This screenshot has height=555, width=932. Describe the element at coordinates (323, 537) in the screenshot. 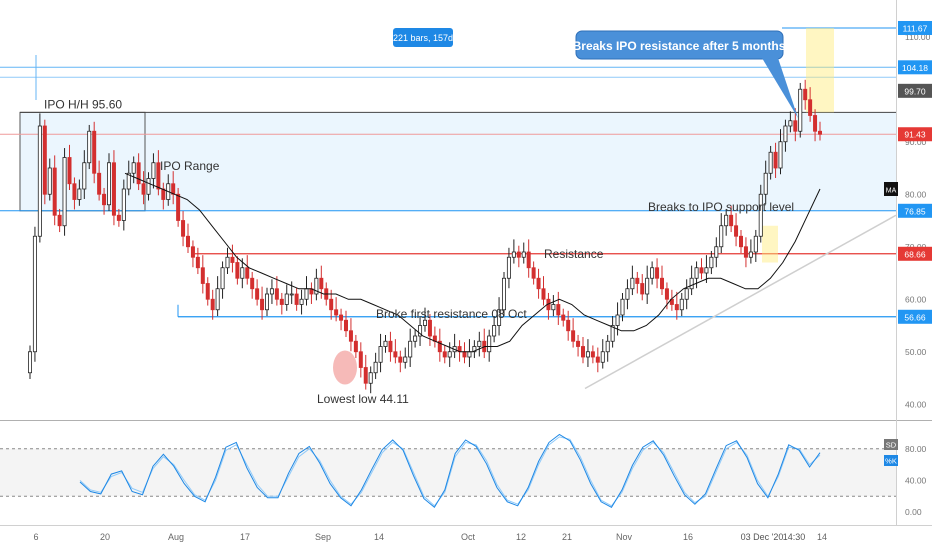

I see `time-axis-label: Sep` at that location.